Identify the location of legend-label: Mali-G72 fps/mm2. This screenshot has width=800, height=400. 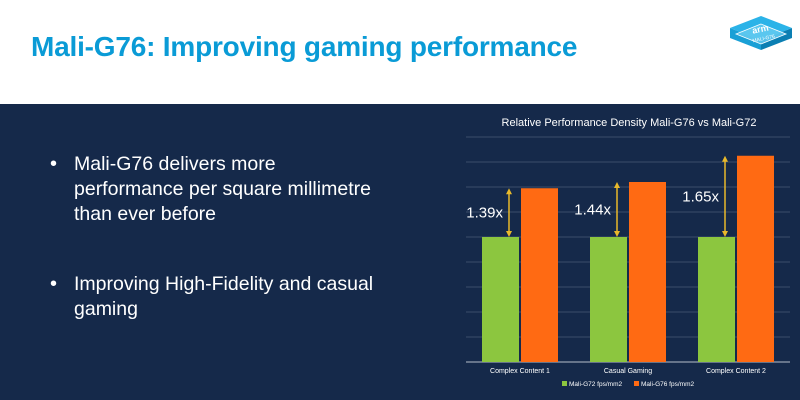
(595, 384).